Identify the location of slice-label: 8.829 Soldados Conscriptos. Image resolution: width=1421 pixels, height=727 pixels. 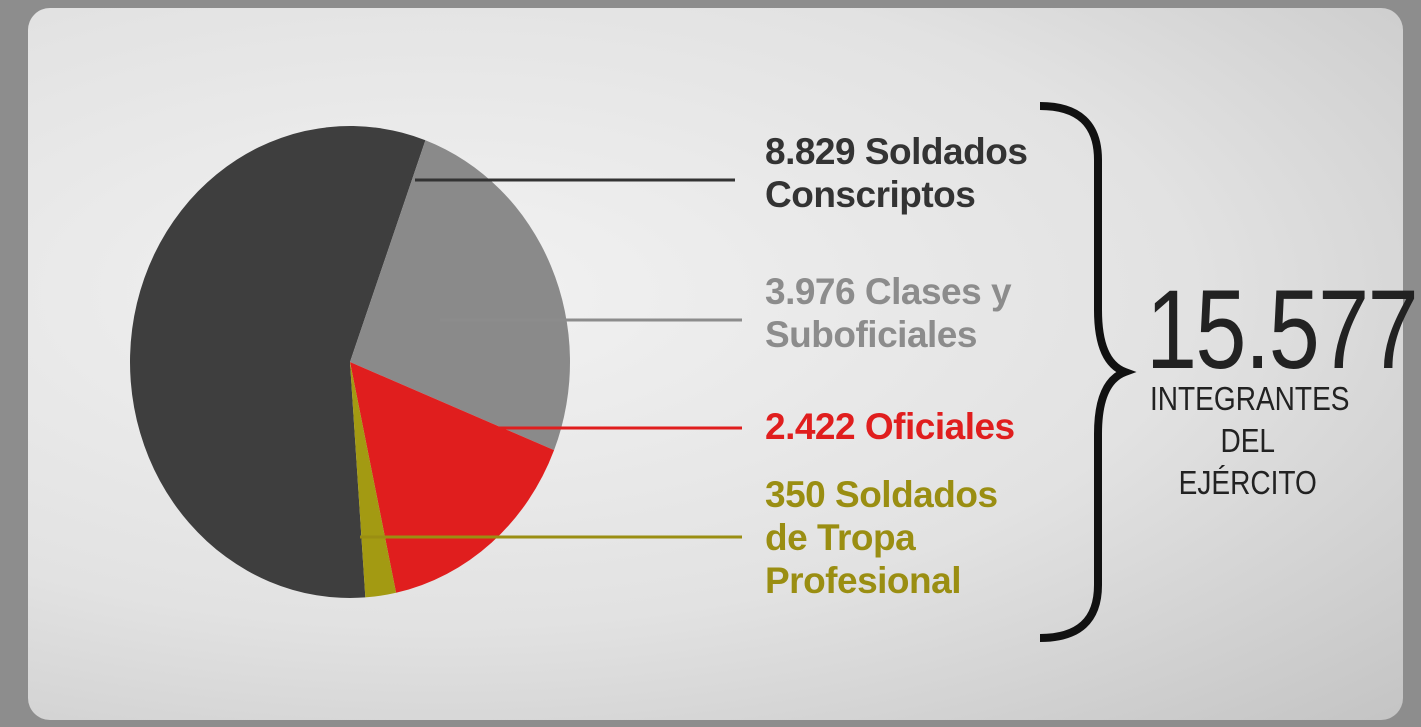
(915, 173).